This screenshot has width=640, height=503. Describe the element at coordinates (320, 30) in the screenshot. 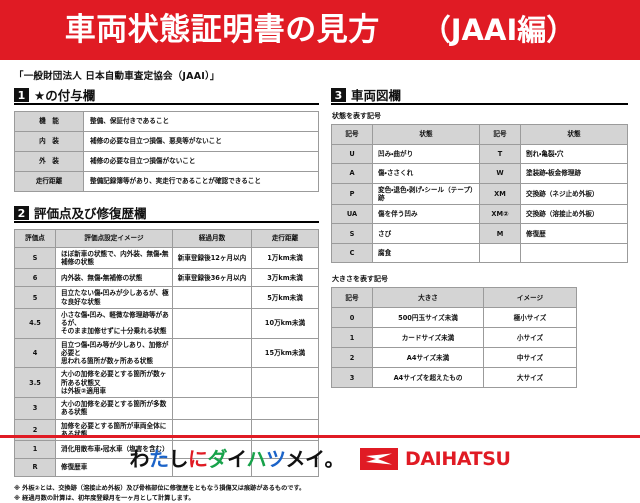

I see `page-title-banner: 車両状態証明書の見方 （JAAI編）` at that location.